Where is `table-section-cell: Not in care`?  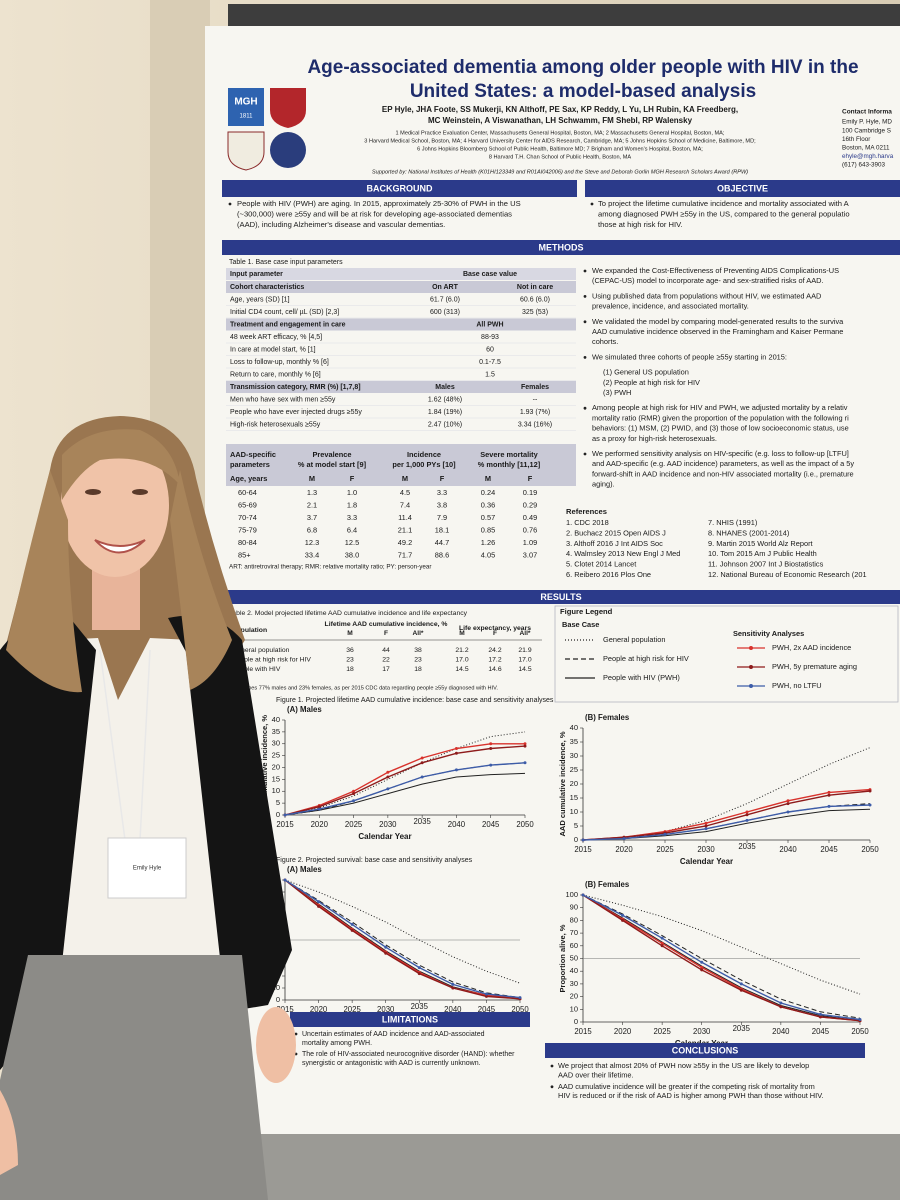
table-section-cell: Not in care is located at coordinates (535, 287).